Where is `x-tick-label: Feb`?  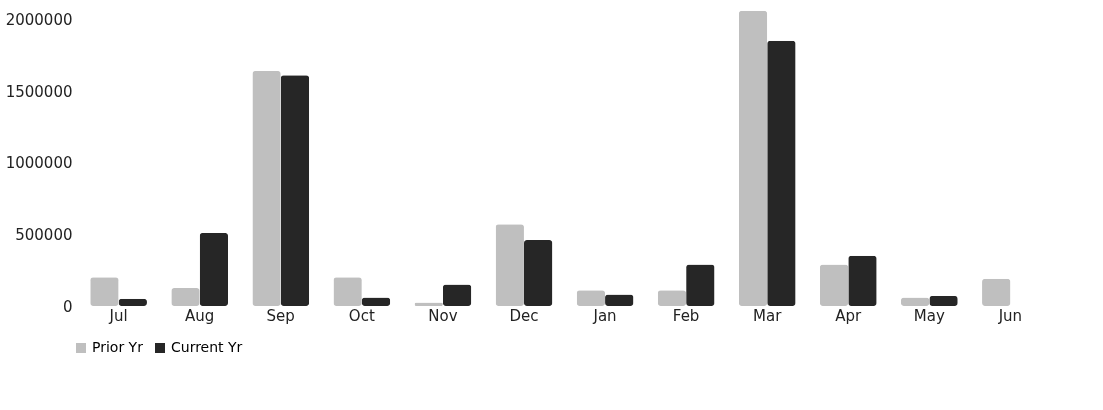 x-tick-label: Feb is located at coordinates (686, 315).